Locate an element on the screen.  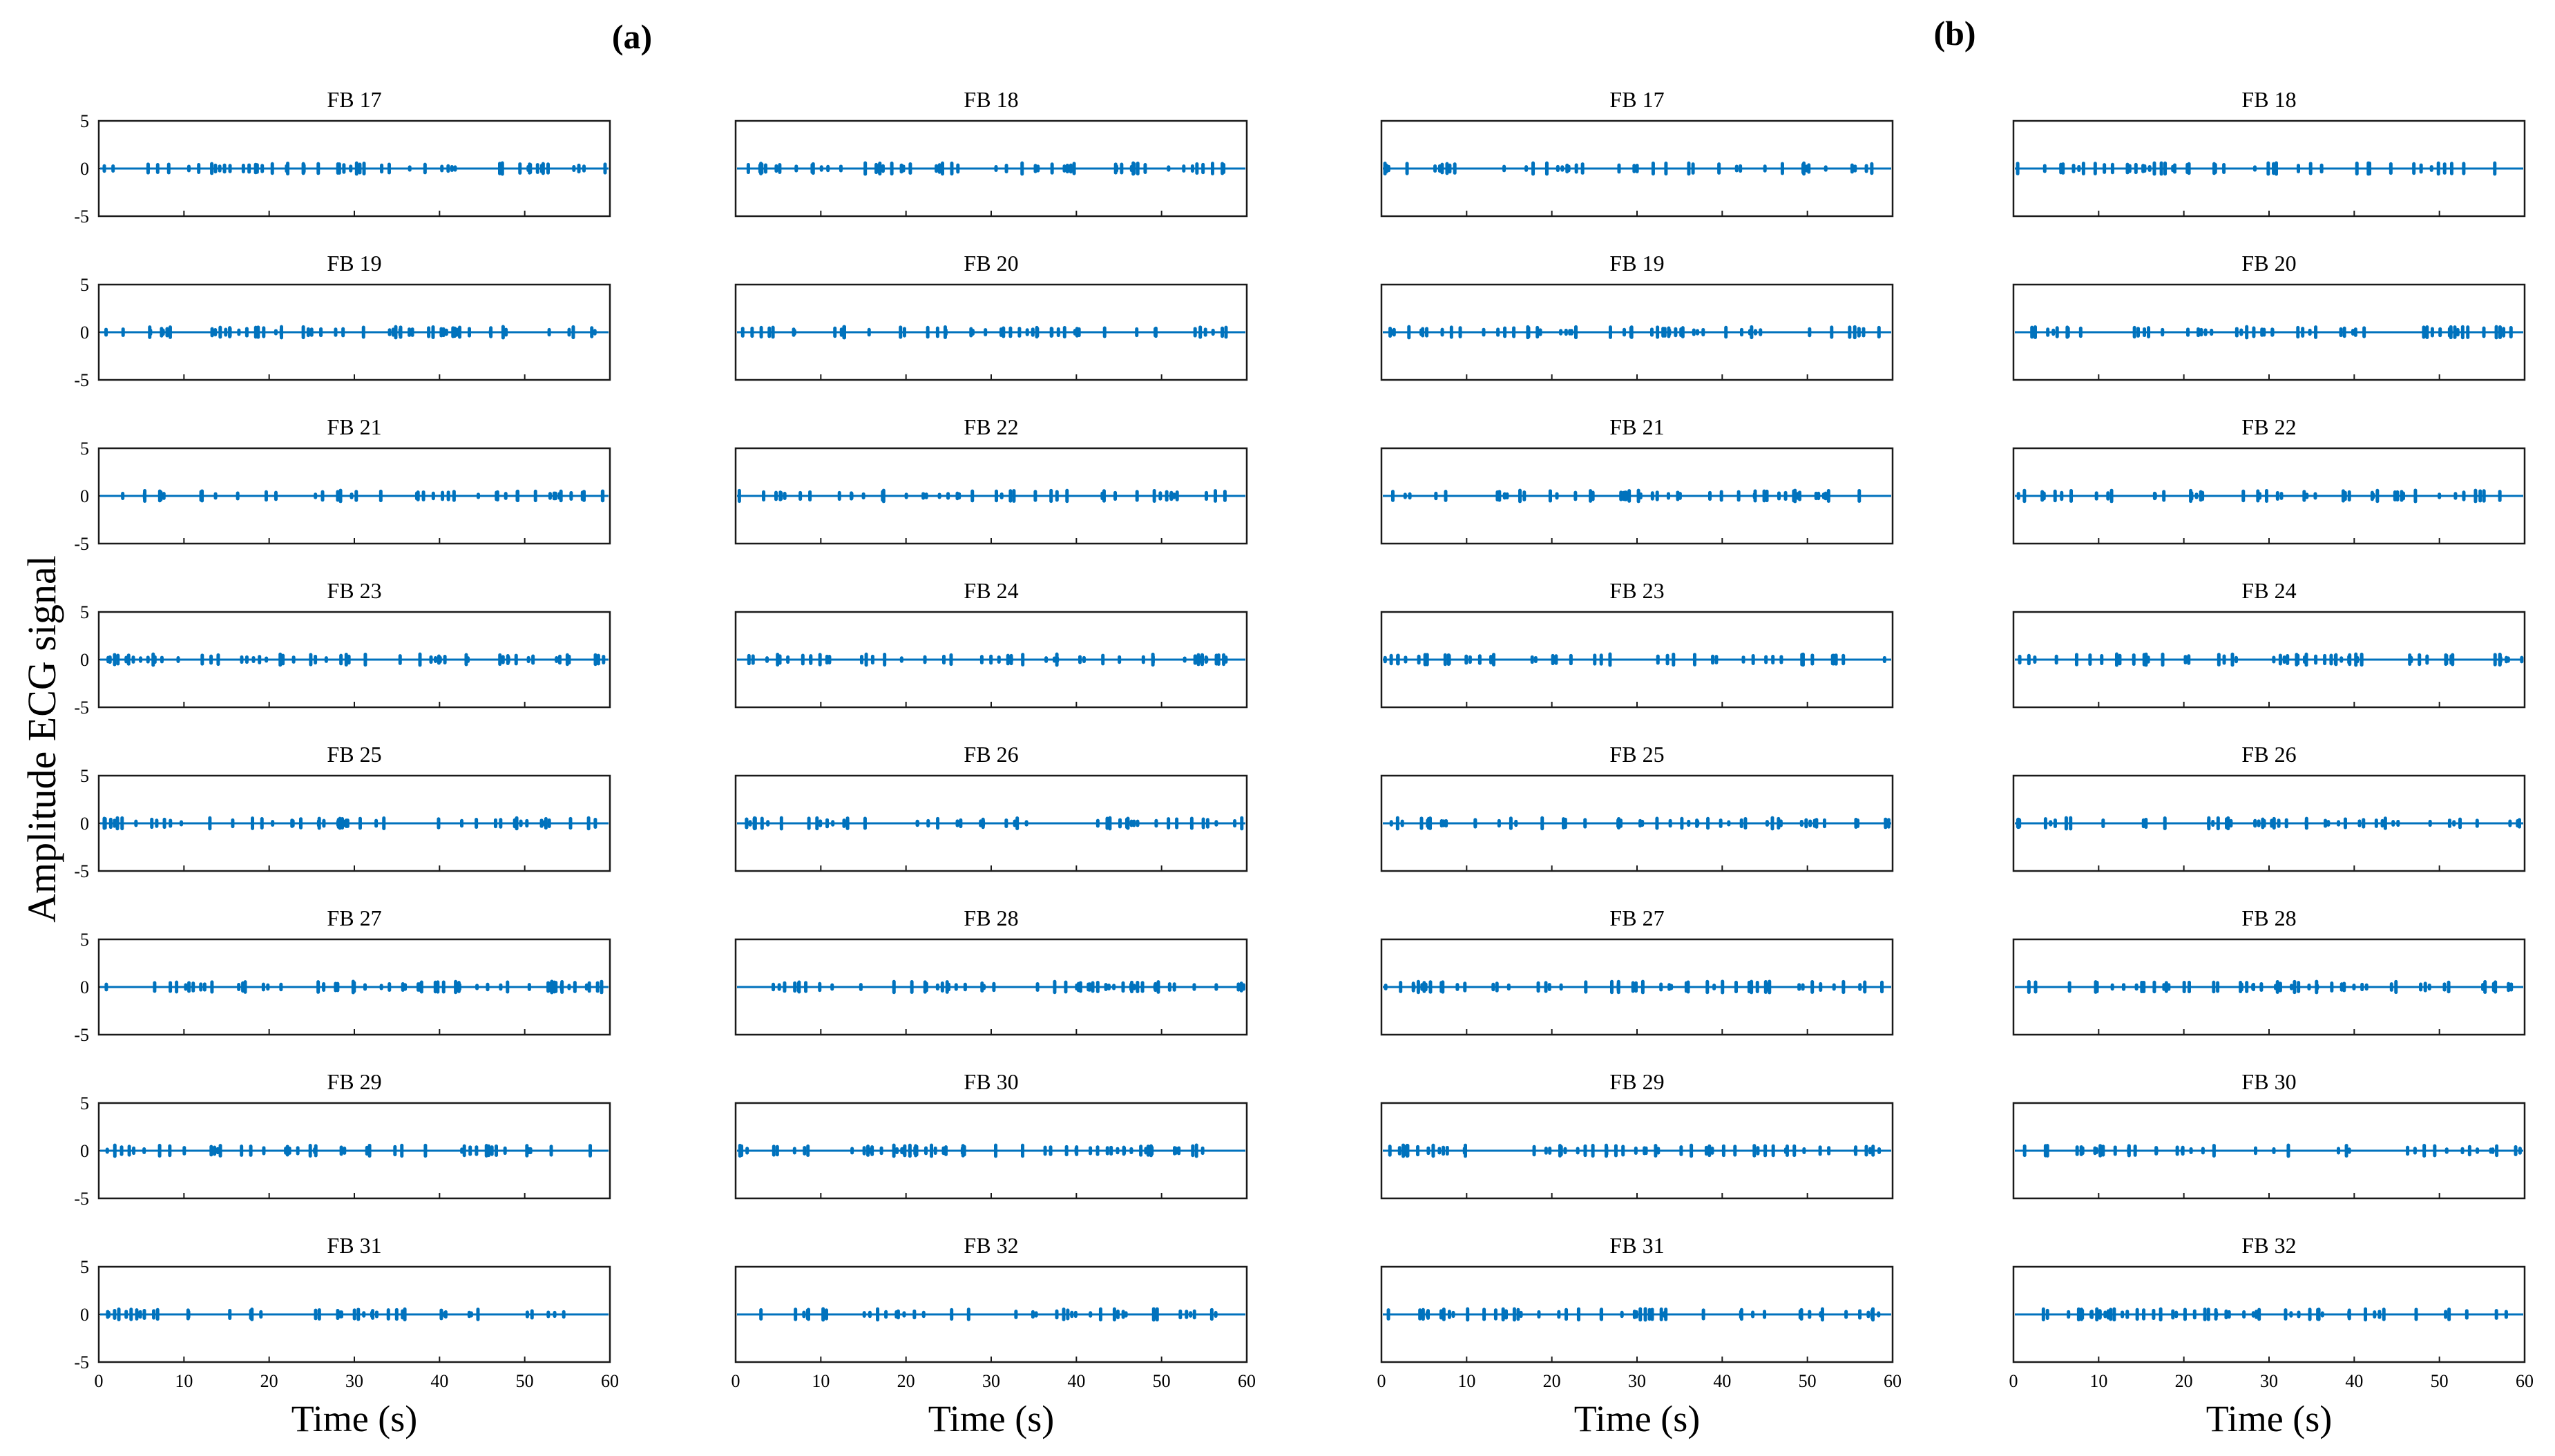
subplot-fb-21-panel-b: FB 21 is located at coordinates (1637, 479).